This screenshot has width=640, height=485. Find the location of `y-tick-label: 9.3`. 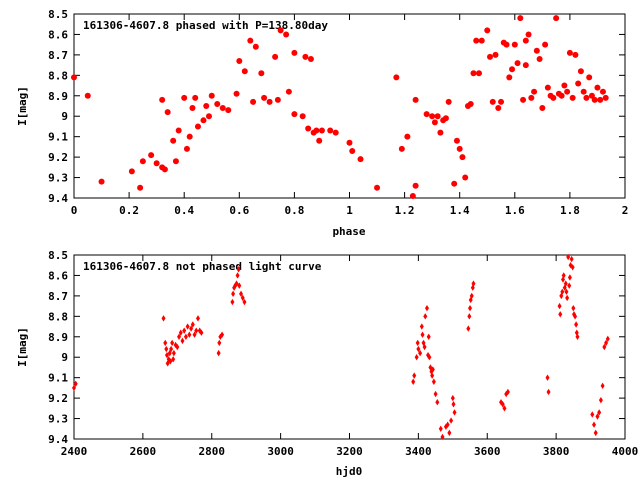

y-tick-label: 9.3 is located at coordinates (58, 178).